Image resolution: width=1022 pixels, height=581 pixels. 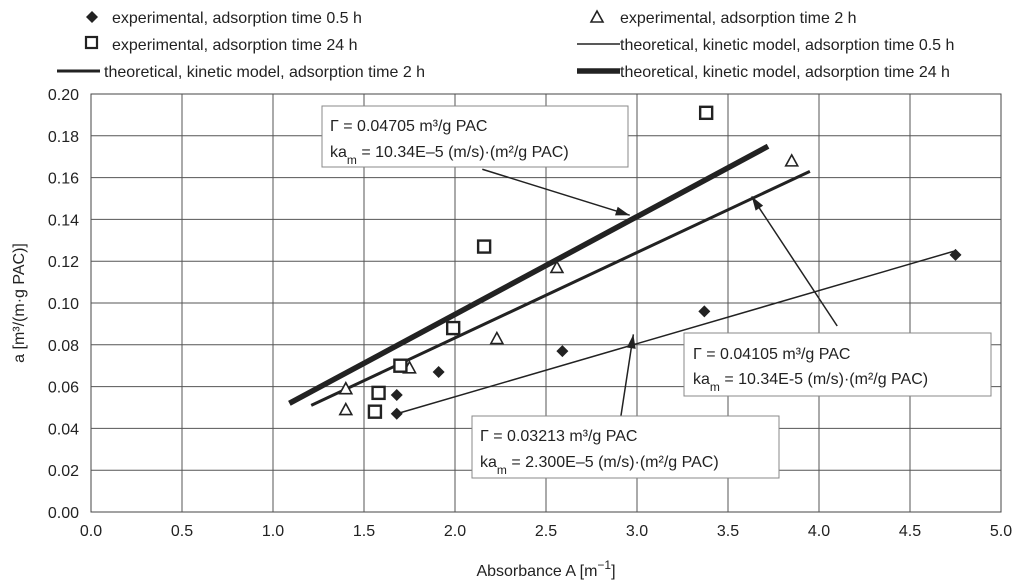 What do you see at coordinates (63, 513) in the screenshot?
I see `y-tick-label: 0.00` at bounding box center [63, 513].